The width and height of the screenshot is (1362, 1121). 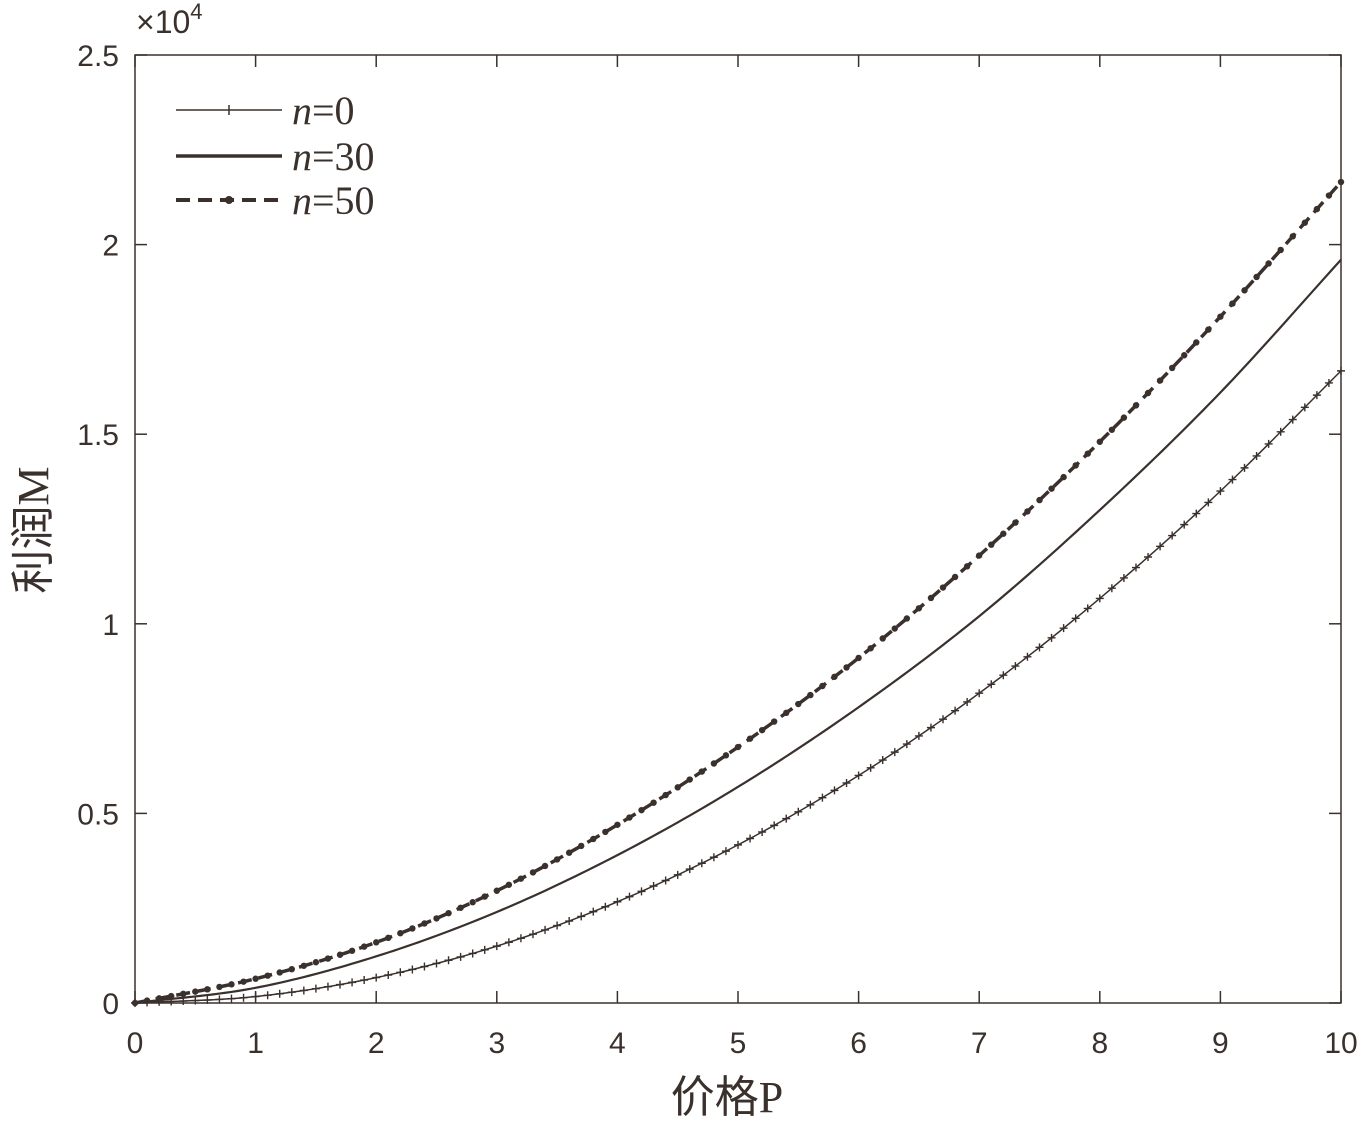 What do you see at coordinates (343, 200) in the screenshot?
I see `legend-value: =50` at bounding box center [343, 200].